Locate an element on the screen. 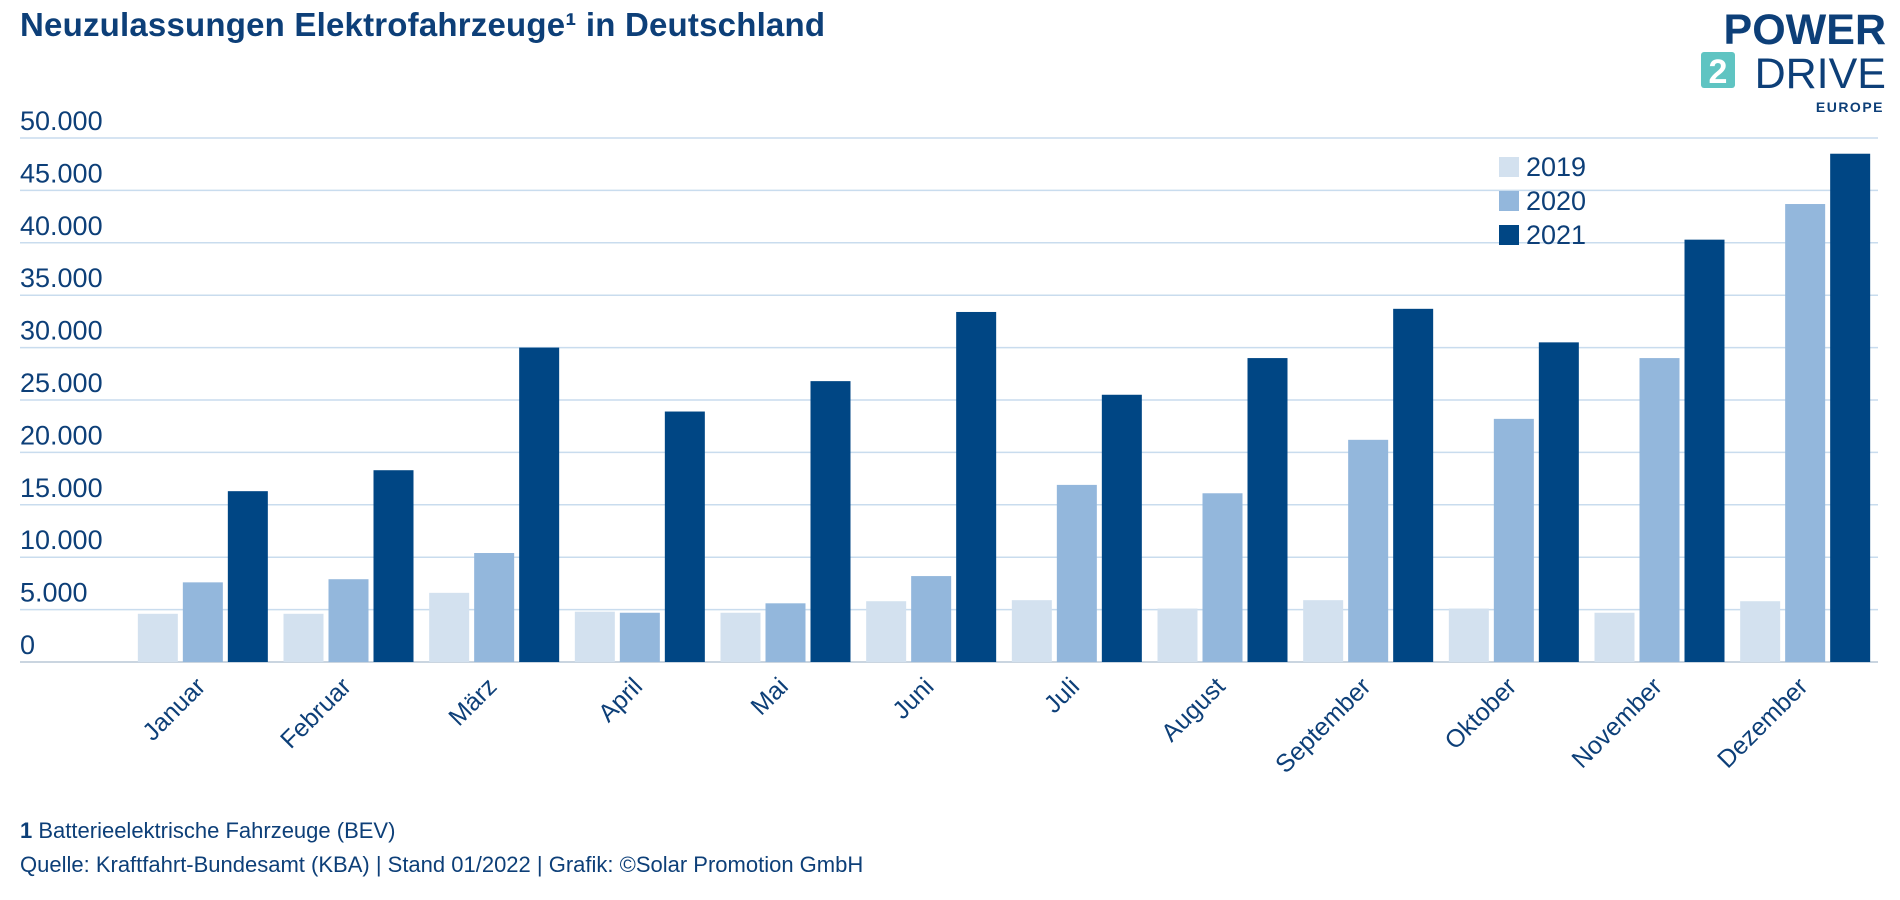  bar-2021-juli is located at coordinates (1121, 528).